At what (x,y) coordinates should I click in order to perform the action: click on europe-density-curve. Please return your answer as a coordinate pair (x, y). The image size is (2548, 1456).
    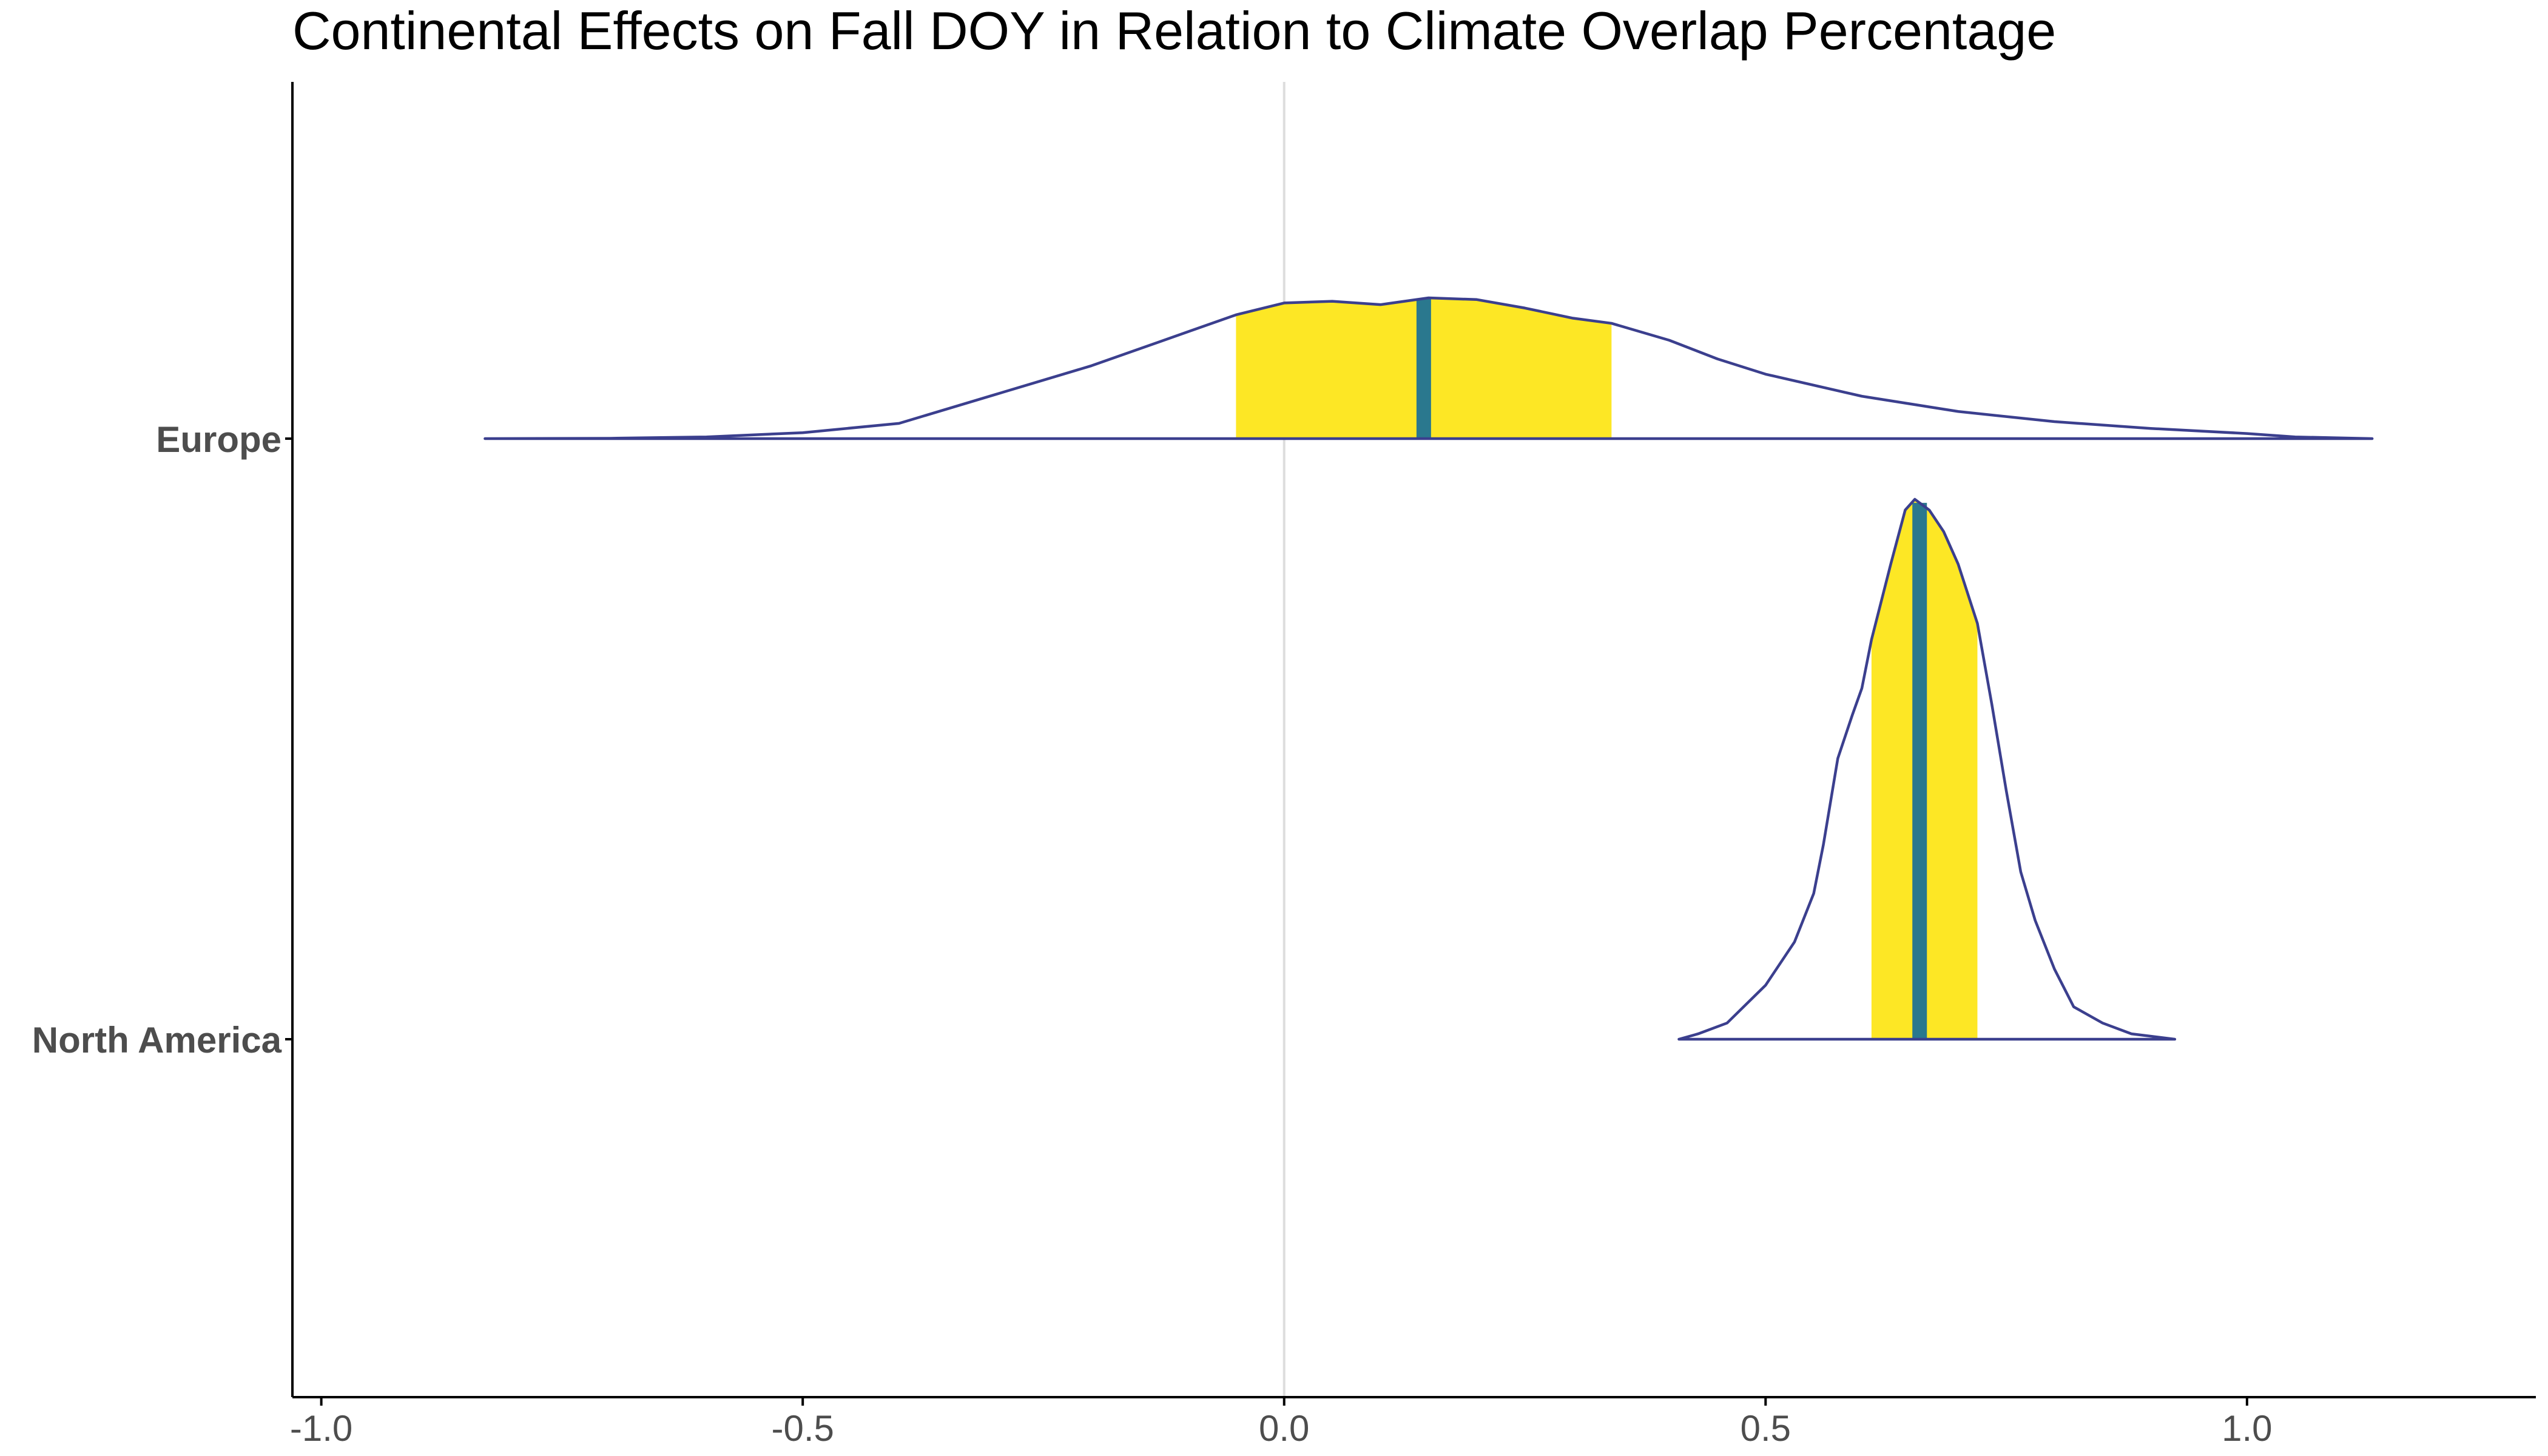
    Looking at the image, I should click on (1429, 368).